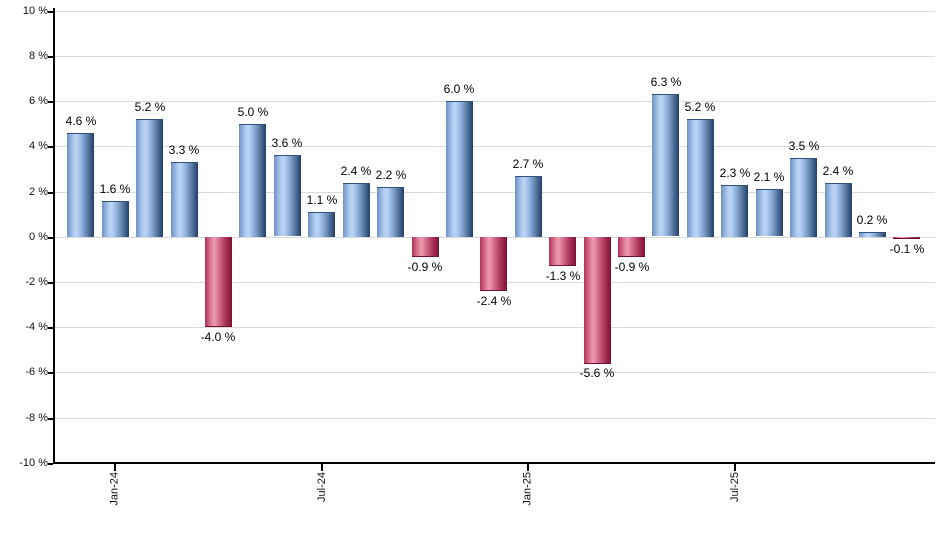  What do you see at coordinates (322, 200) in the screenshot?
I see `bar-value-label: 1.1 %` at bounding box center [322, 200].